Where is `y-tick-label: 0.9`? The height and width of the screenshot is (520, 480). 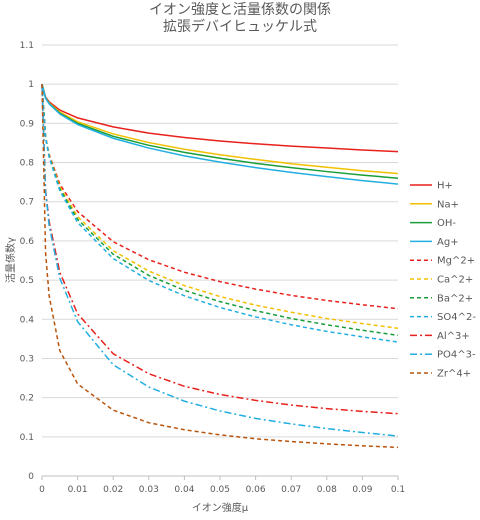
y-tick-label: 0.9 is located at coordinates (27, 124).